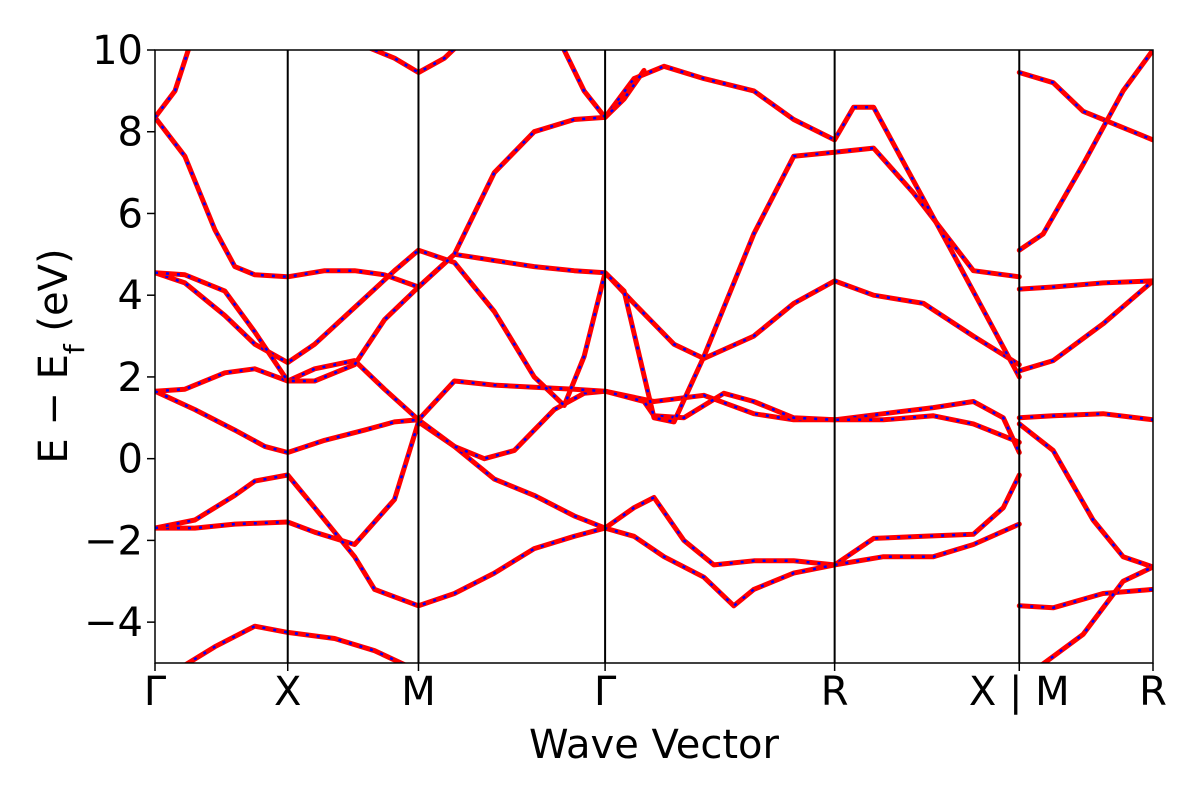 Image resolution: width=1200 pixels, height=800 pixels. I want to click on x-tick-label-4: Γ, so click(605, 692).